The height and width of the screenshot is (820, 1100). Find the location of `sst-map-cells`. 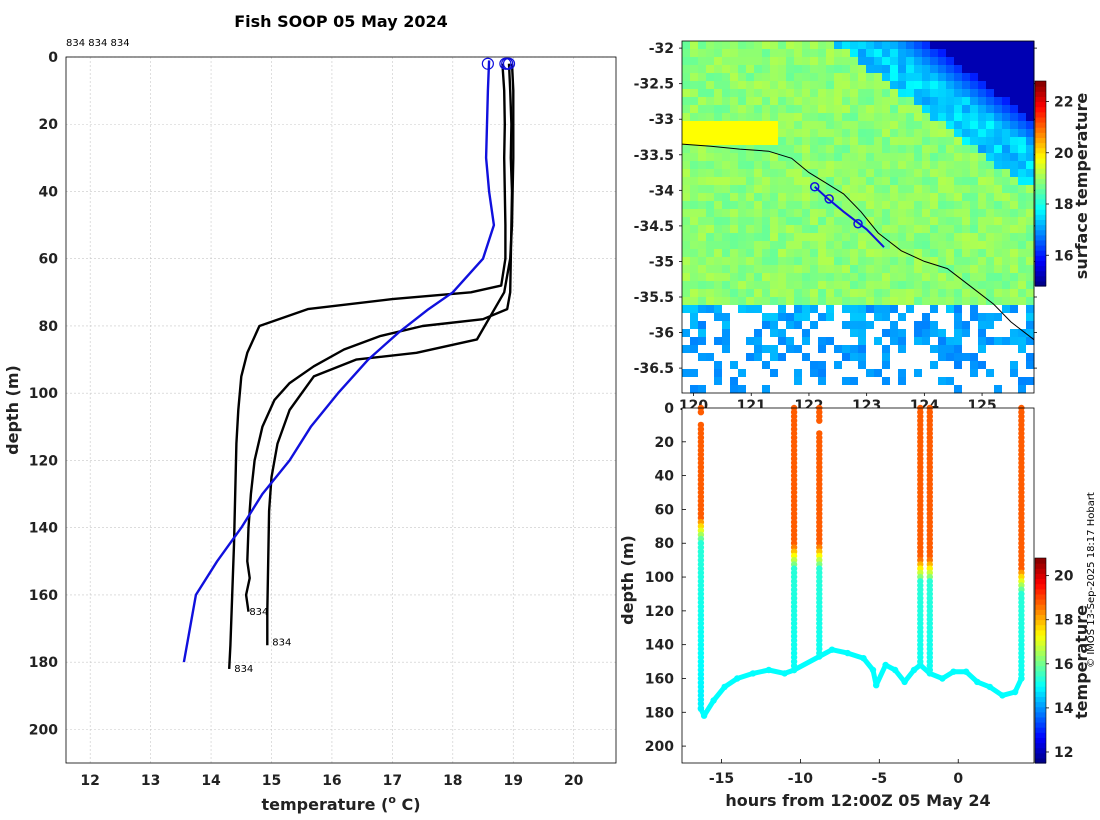

sst-map-cells is located at coordinates (858, 217).